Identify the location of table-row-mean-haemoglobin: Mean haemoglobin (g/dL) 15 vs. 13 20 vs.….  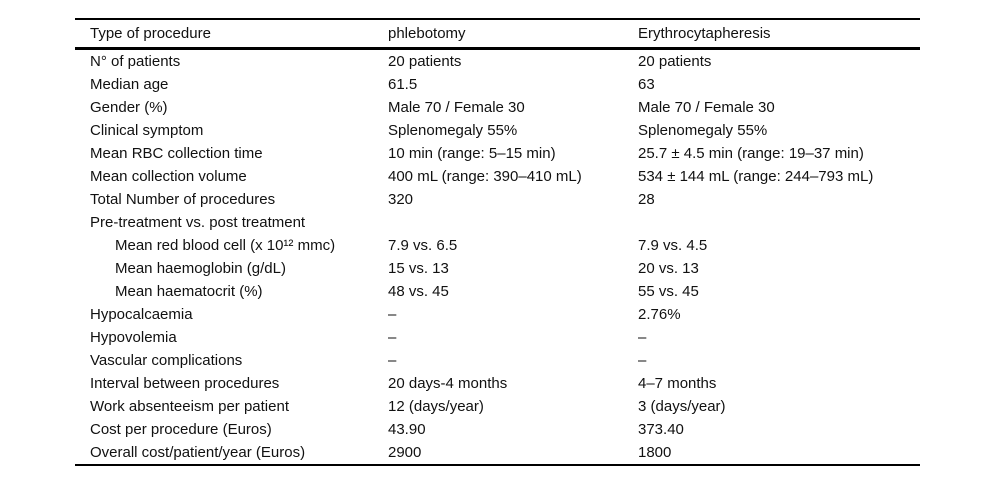
(497, 268).